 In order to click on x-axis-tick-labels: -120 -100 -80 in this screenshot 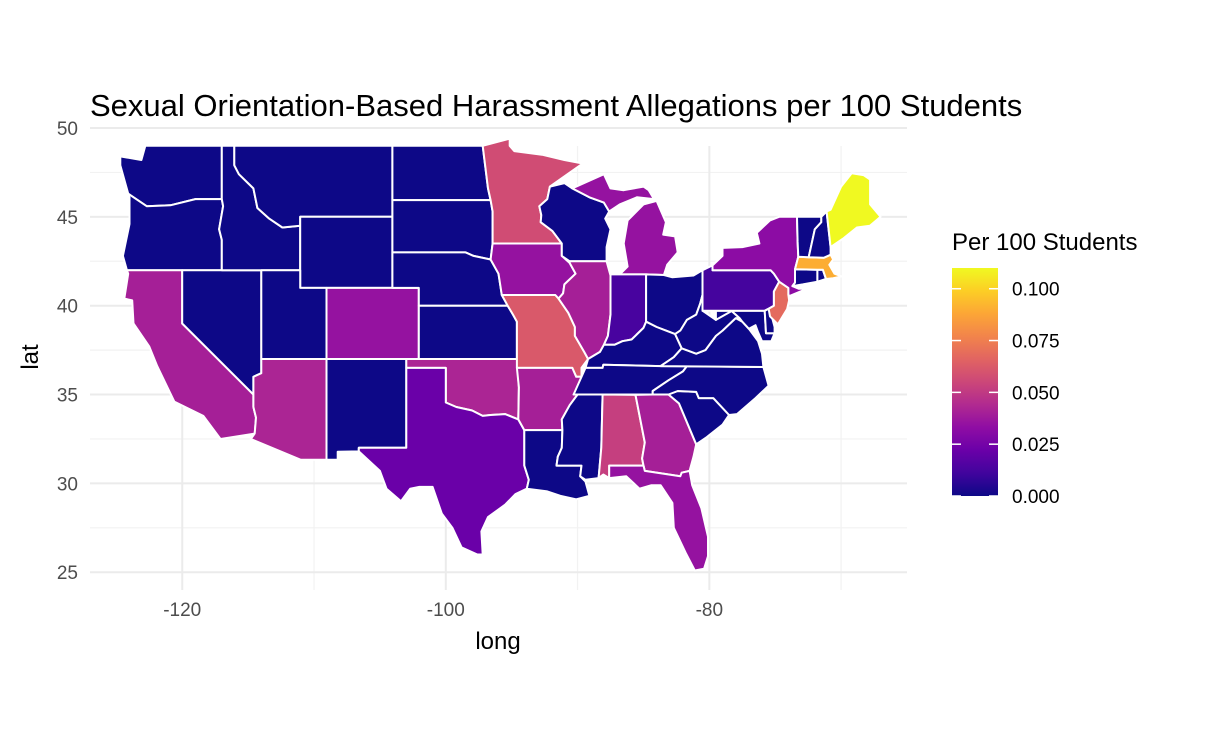, I will do `click(443, 610)`.